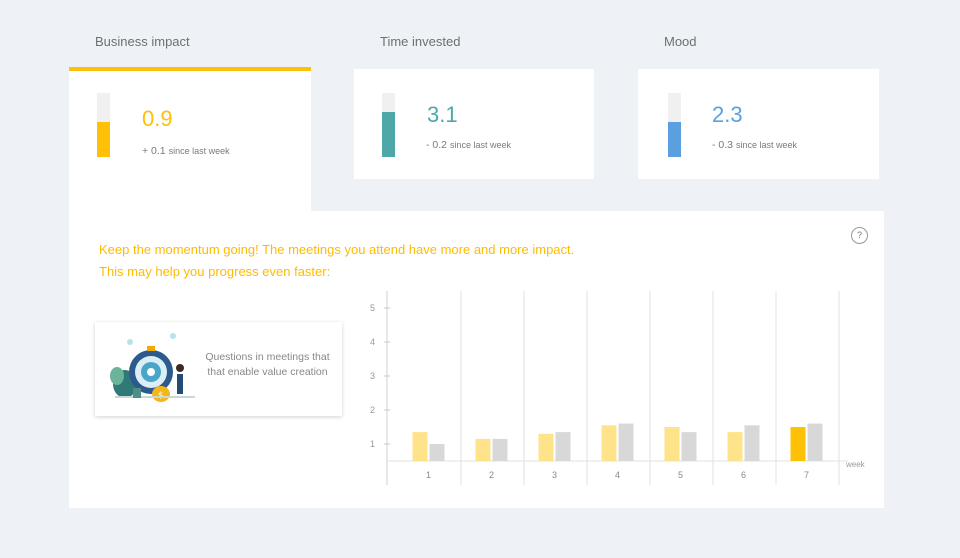 Image resolution: width=960 pixels, height=558 pixels. What do you see at coordinates (157, 118) in the screenshot?
I see `business-impact-value: 0.9` at bounding box center [157, 118].